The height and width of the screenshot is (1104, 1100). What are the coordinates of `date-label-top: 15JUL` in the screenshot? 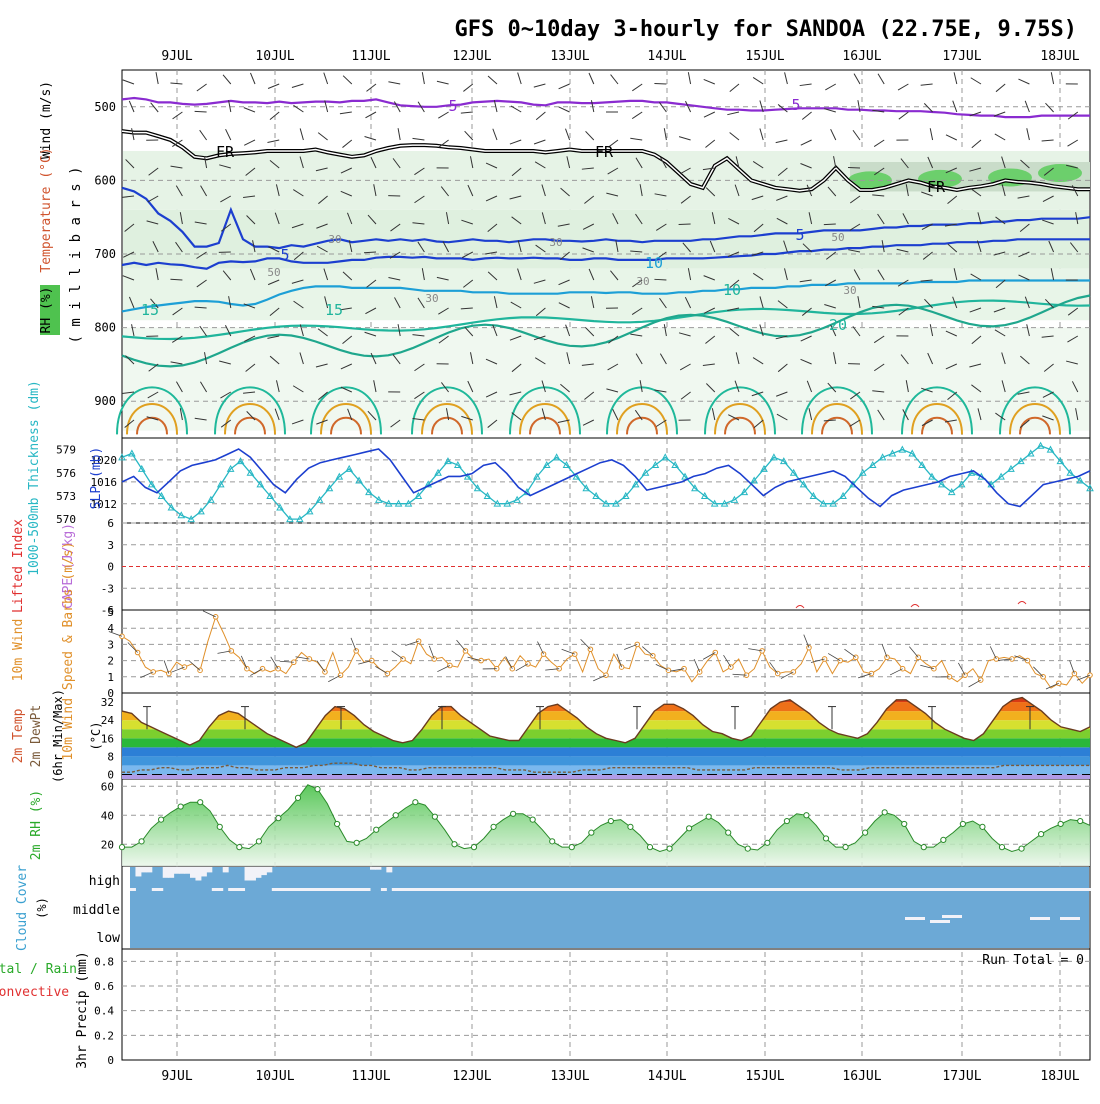 It's located at (764, 56).